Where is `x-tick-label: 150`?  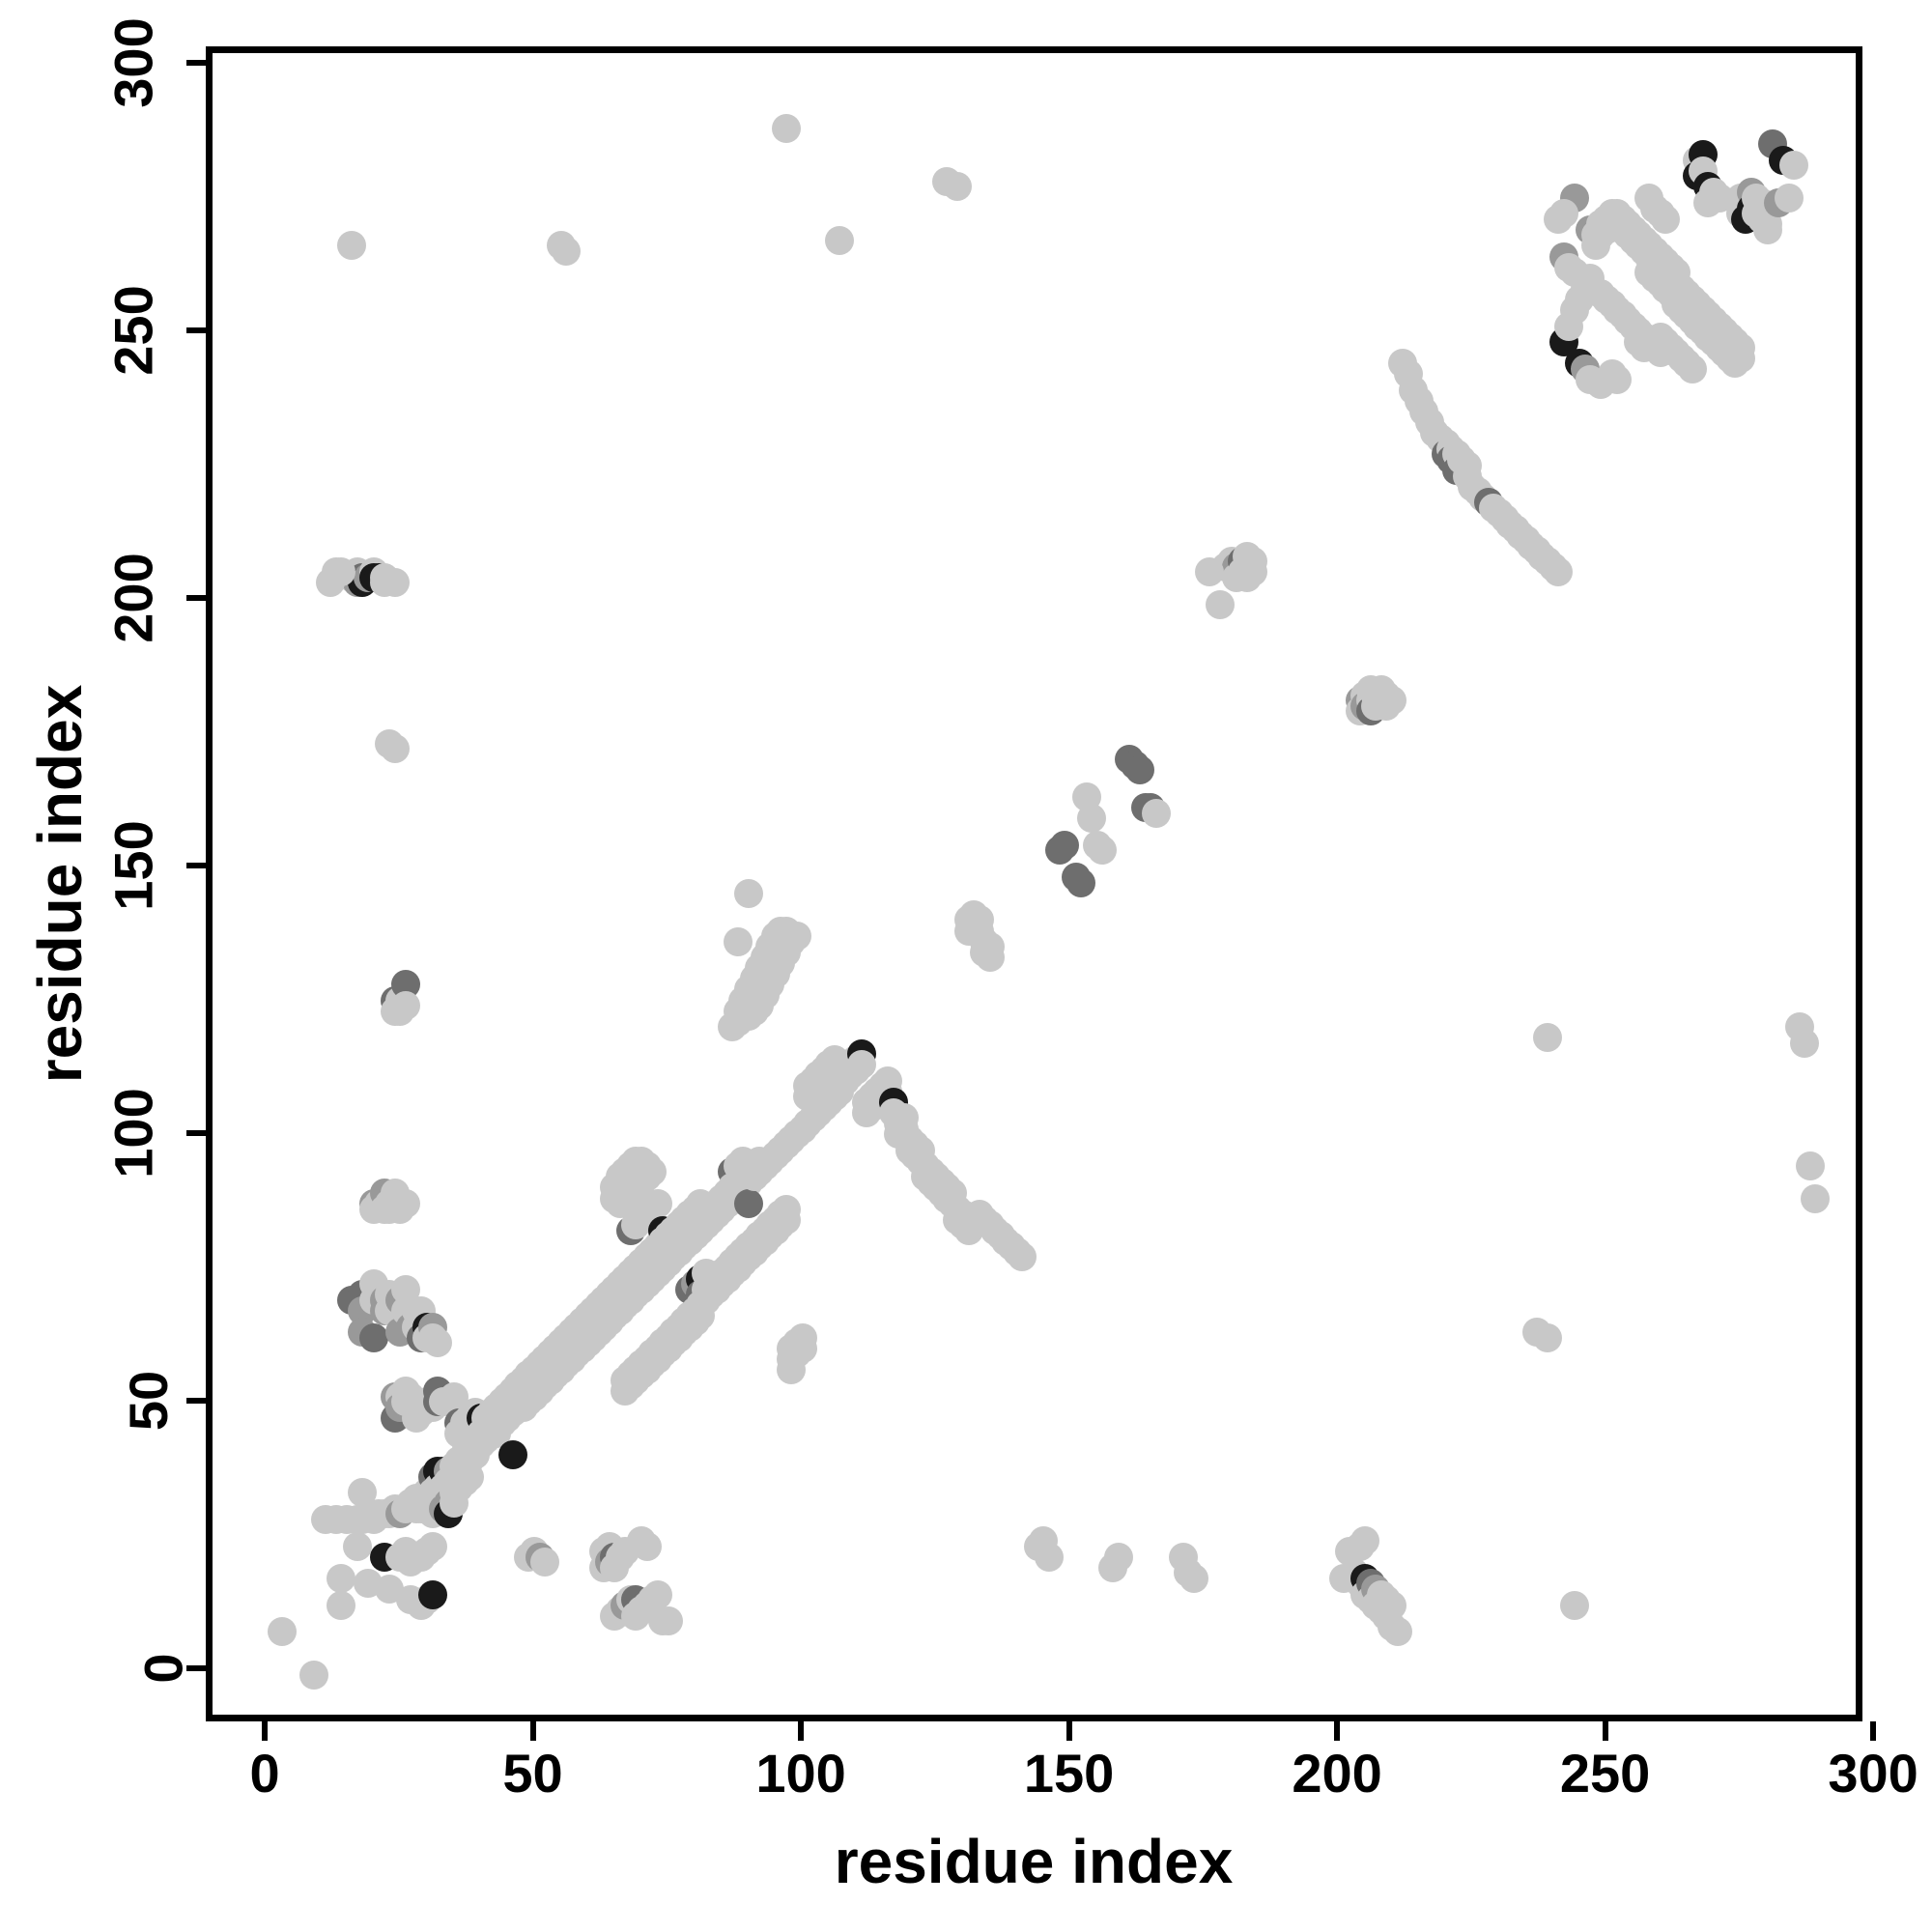
x-tick-label: 150 is located at coordinates (1069, 1773).